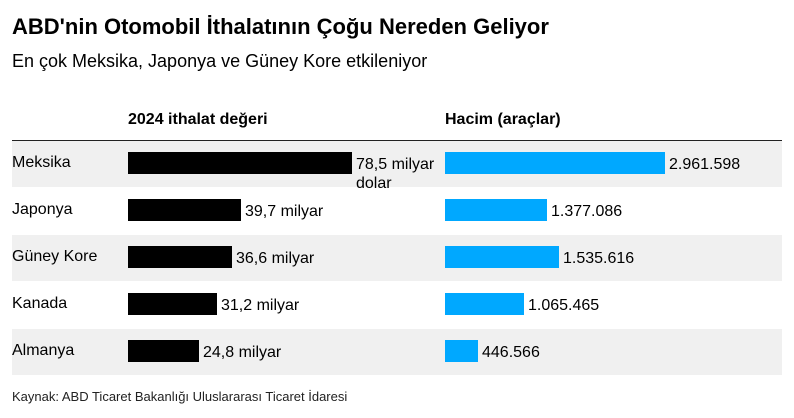 Image resolution: width=794 pixels, height=418 pixels. What do you see at coordinates (511, 352) in the screenshot?
I see `volume-label: 446.566` at bounding box center [511, 352].